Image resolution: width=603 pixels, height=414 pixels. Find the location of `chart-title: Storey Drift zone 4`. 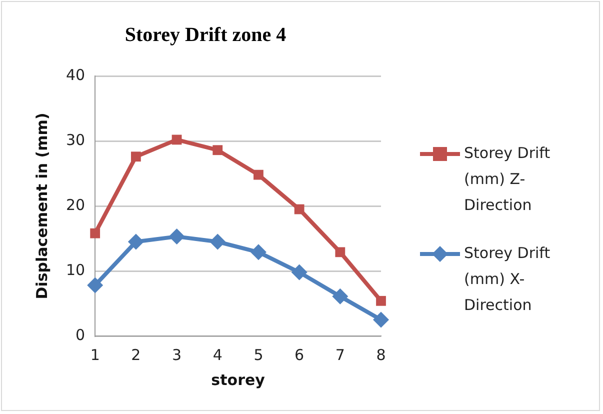

chart-title: Storey Drift zone 4 is located at coordinates (205, 35).